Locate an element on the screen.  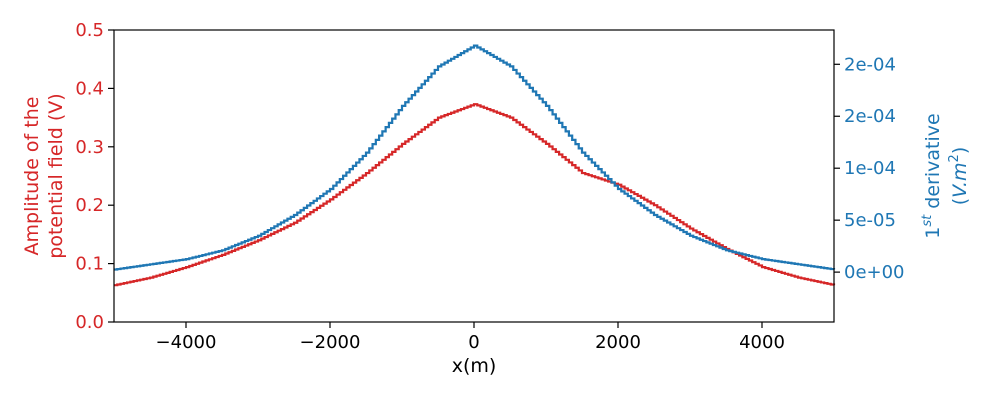
right-y-tick-label: 0e+00 is located at coordinates (874, 272).